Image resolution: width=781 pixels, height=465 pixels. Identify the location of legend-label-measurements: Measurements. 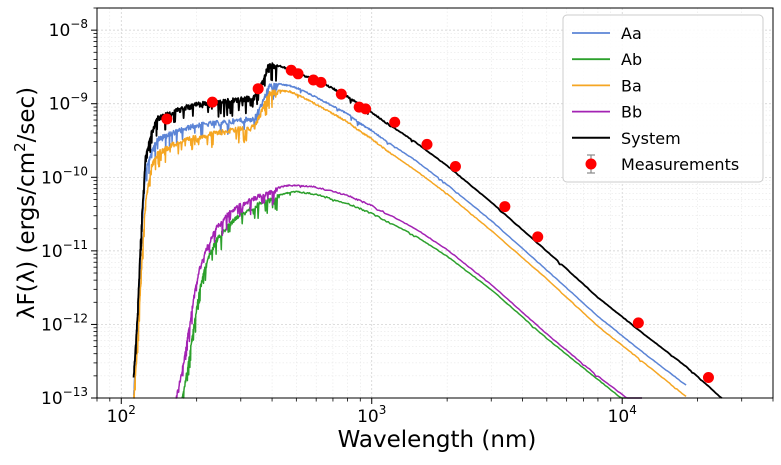
(680, 164).